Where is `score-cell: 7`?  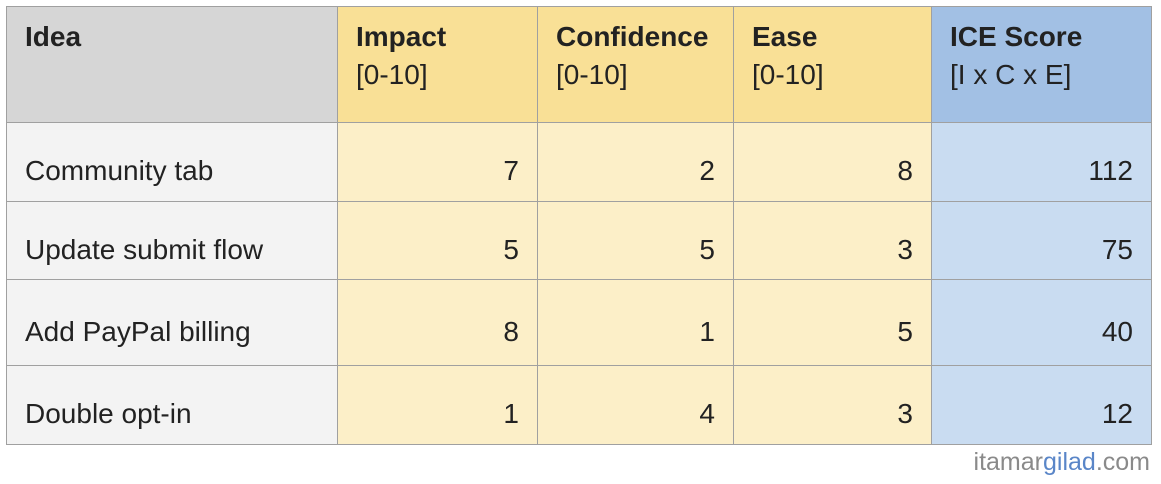 score-cell: 7 is located at coordinates (437, 162).